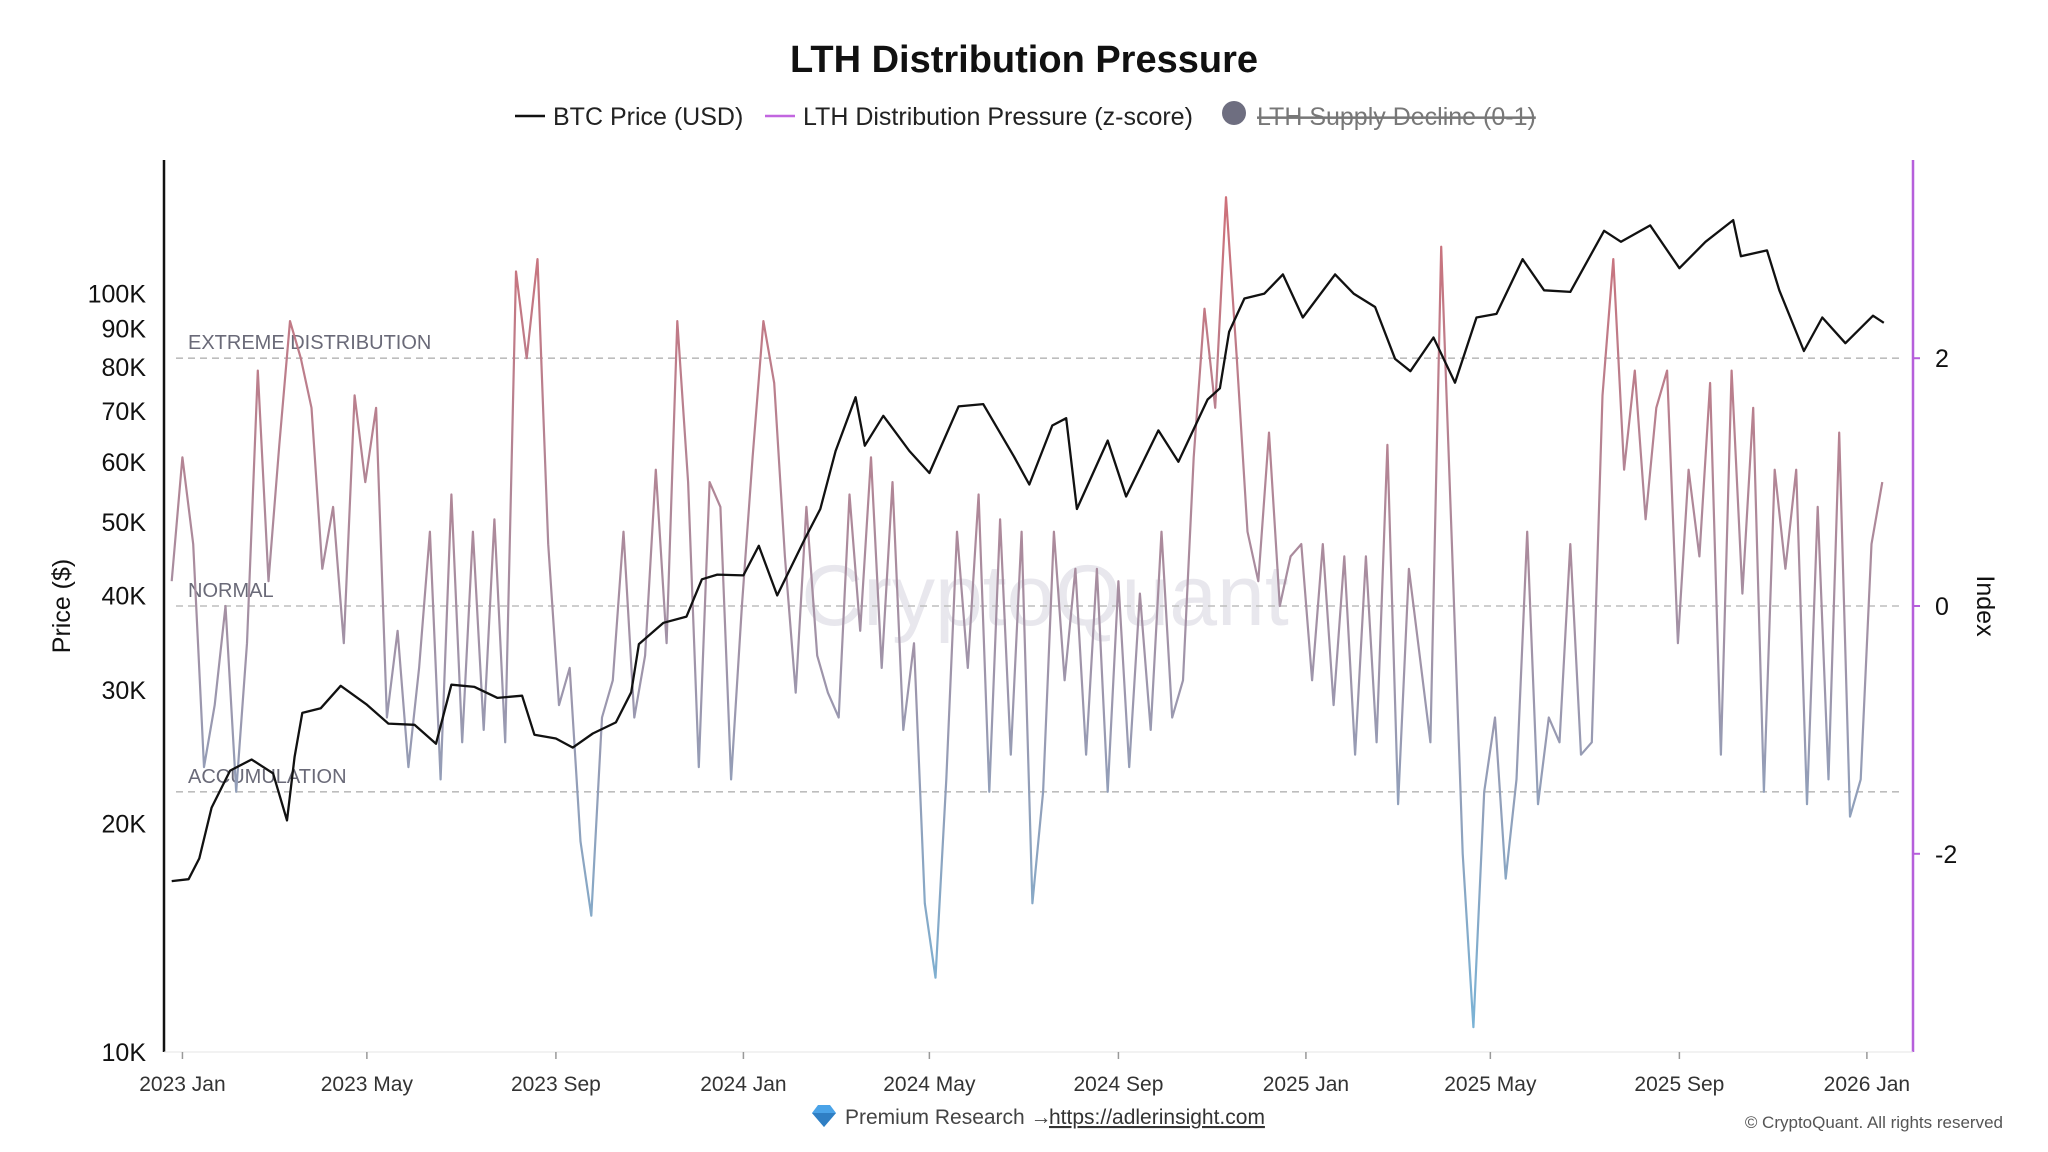  Describe the element at coordinates (124, 329) in the screenshot. I see `y-left-tick-label: 90K` at that location.